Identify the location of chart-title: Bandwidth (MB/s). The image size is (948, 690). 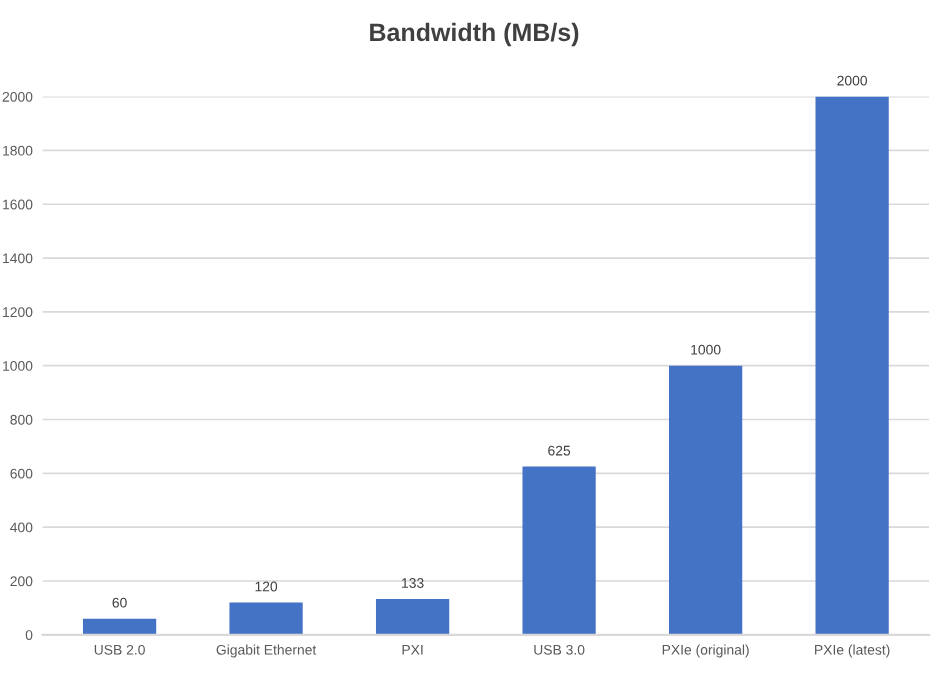
(474, 34).